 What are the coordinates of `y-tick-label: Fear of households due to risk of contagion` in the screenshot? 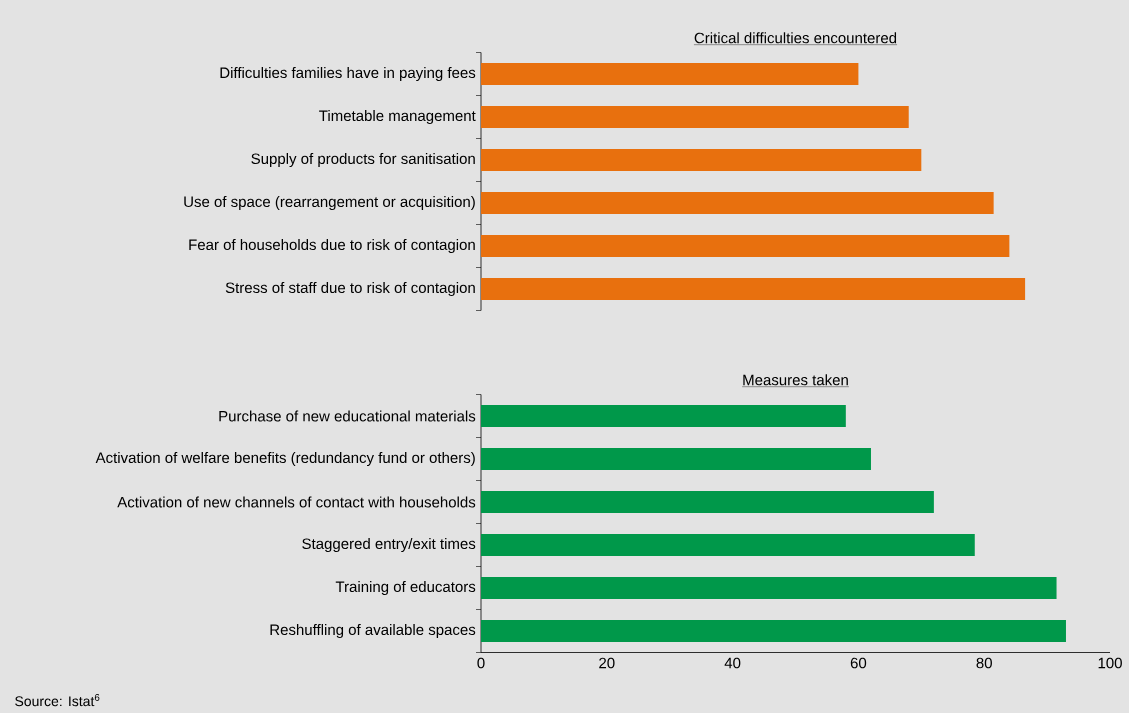 It's located at (332, 246).